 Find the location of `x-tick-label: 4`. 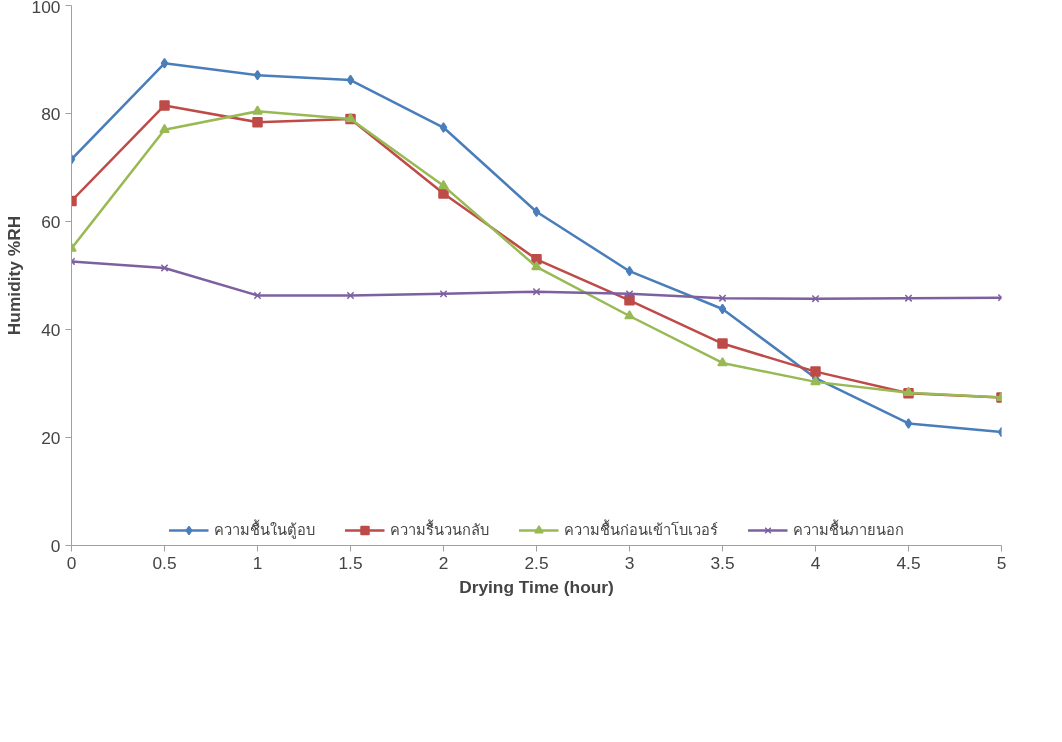

x-tick-label: 4 is located at coordinates (815, 562).